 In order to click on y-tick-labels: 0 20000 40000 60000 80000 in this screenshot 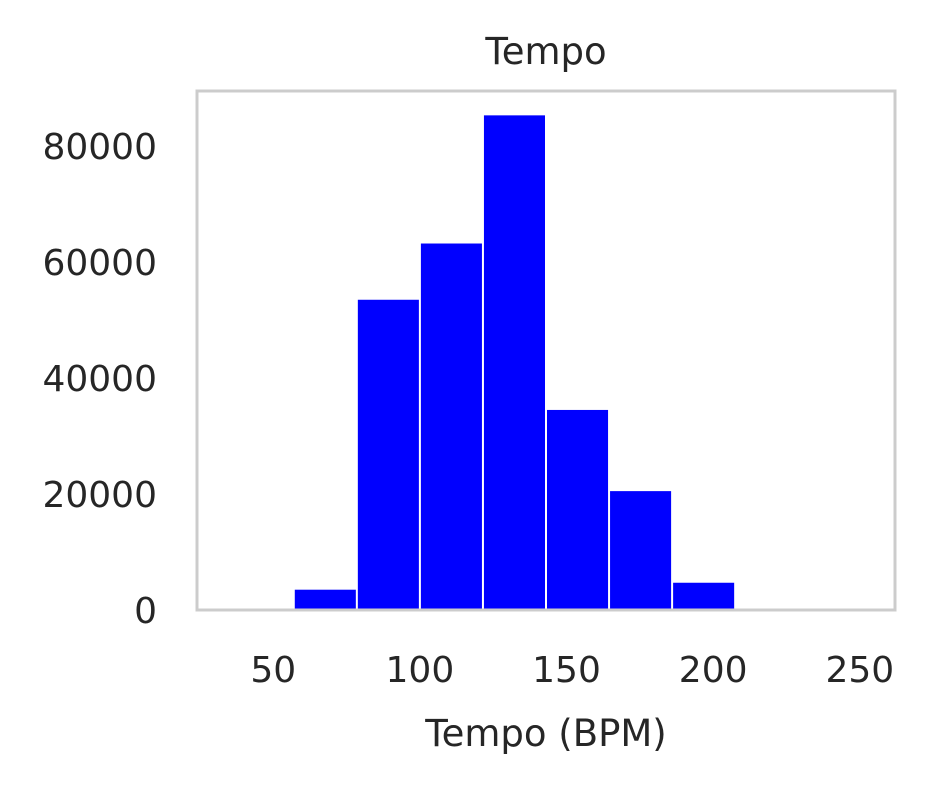, I will do `click(99, 379)`.